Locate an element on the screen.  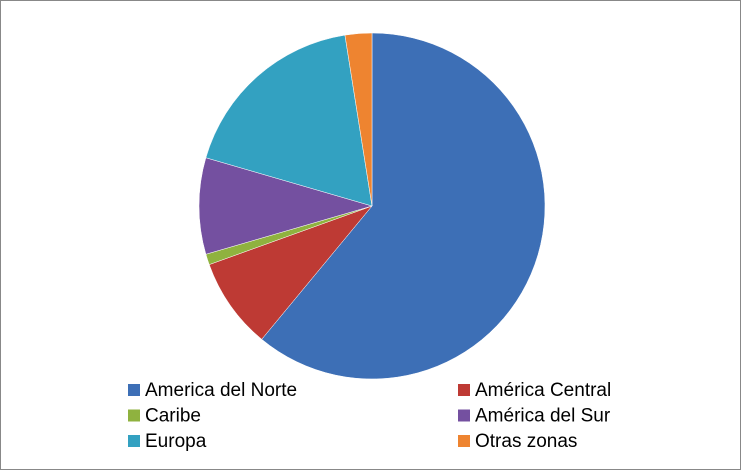
legend-label: America del Norte is located at coordinates (221, 390).